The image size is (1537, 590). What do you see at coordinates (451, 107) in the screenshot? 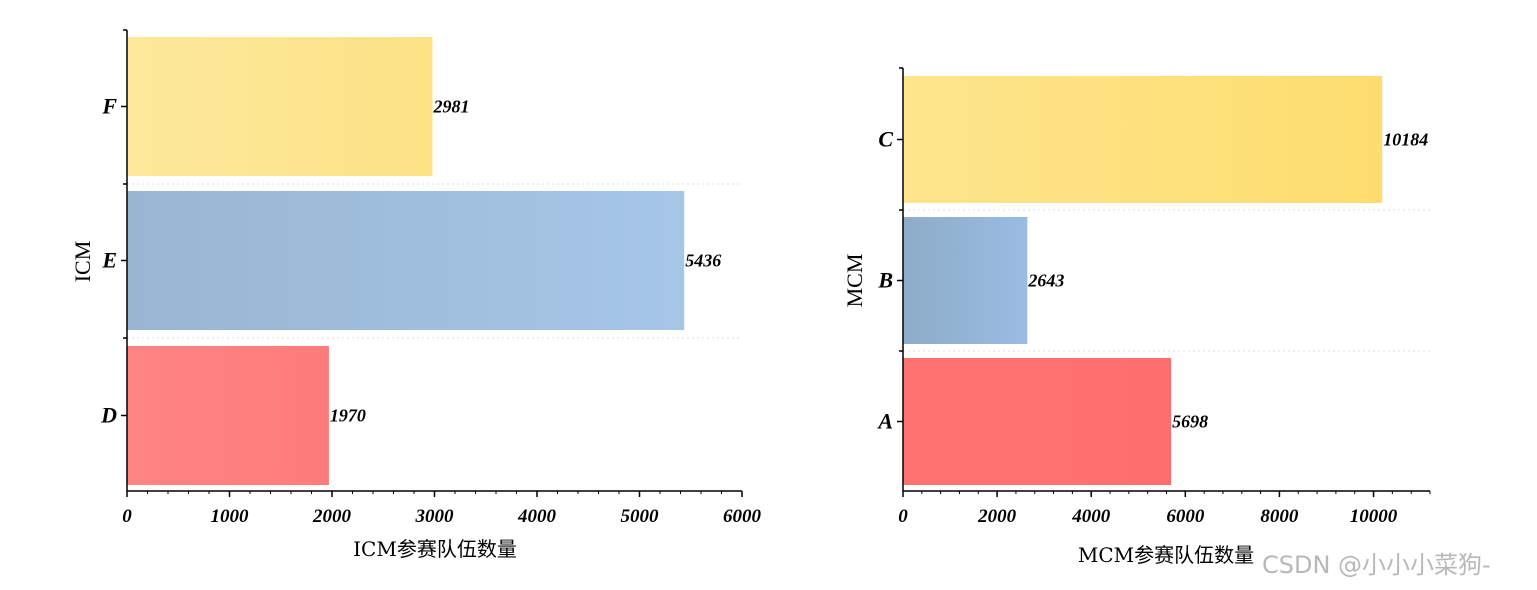
I see `icm-value-label-F: 2981` at bounding box center [451, 107].